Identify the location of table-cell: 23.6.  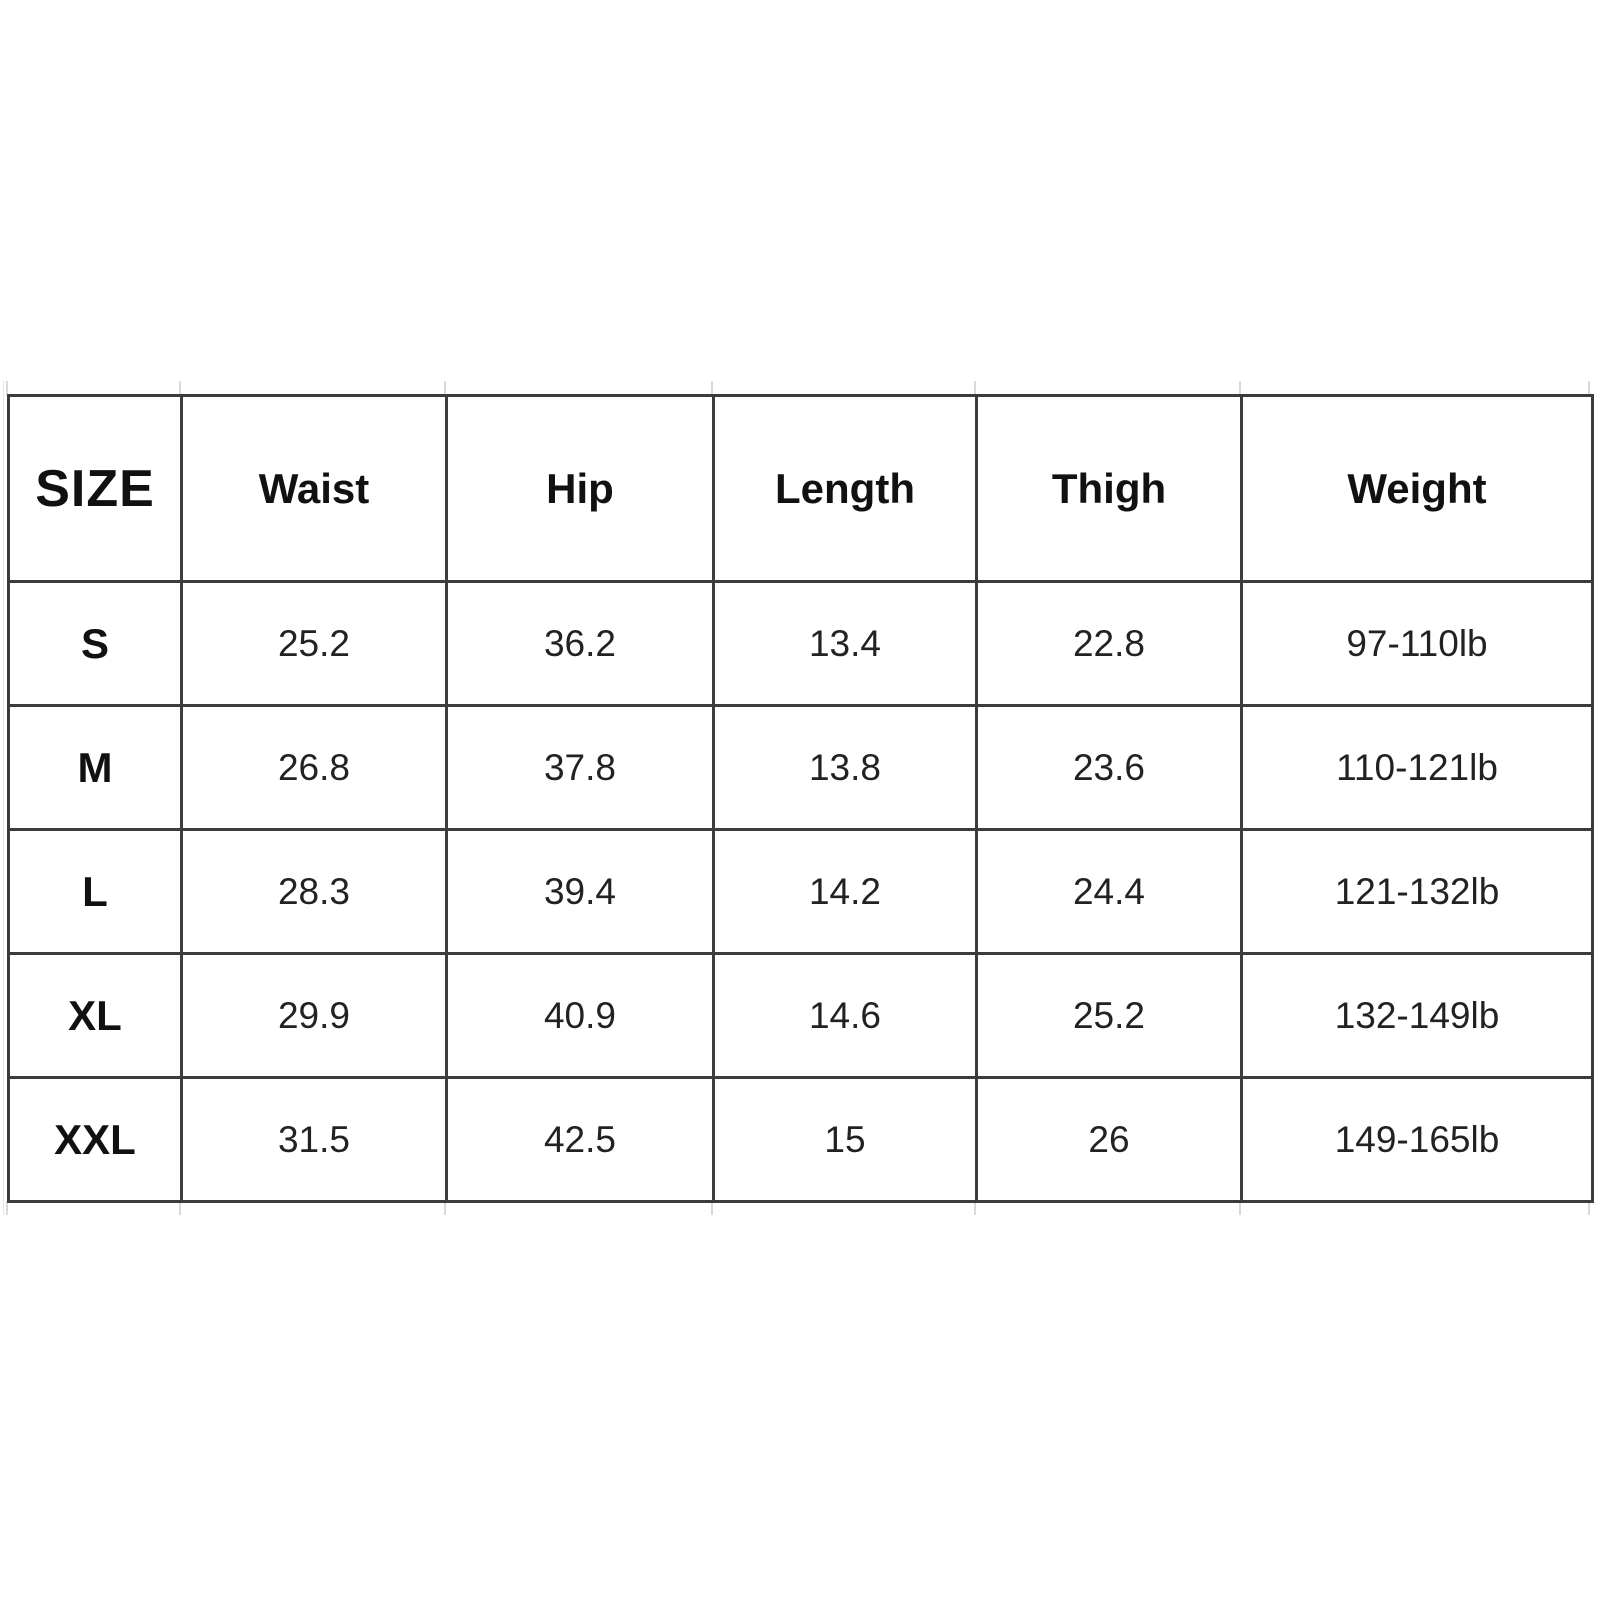
(1109, 767).